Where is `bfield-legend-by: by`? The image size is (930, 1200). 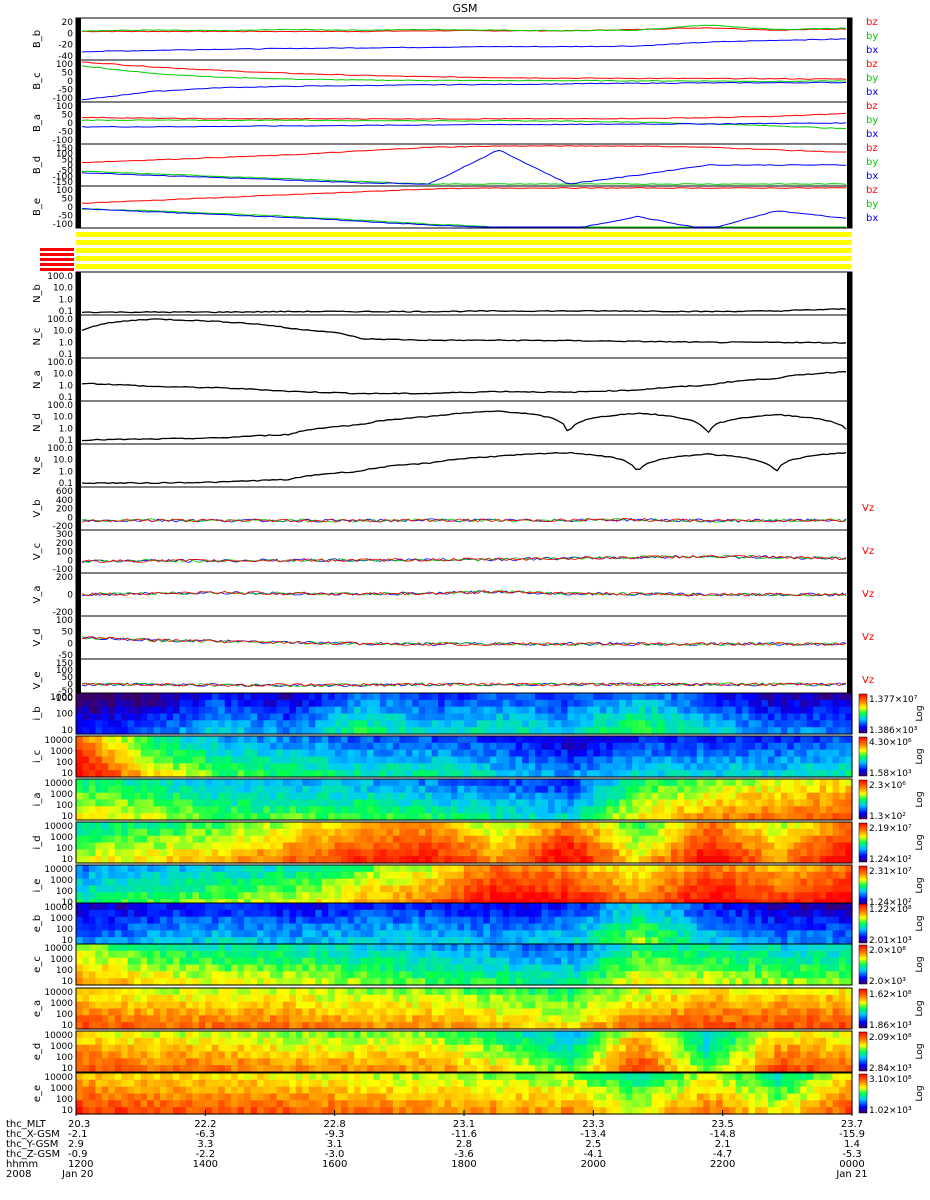
bfield-legend-by: by is located at coordinates (872, 78).